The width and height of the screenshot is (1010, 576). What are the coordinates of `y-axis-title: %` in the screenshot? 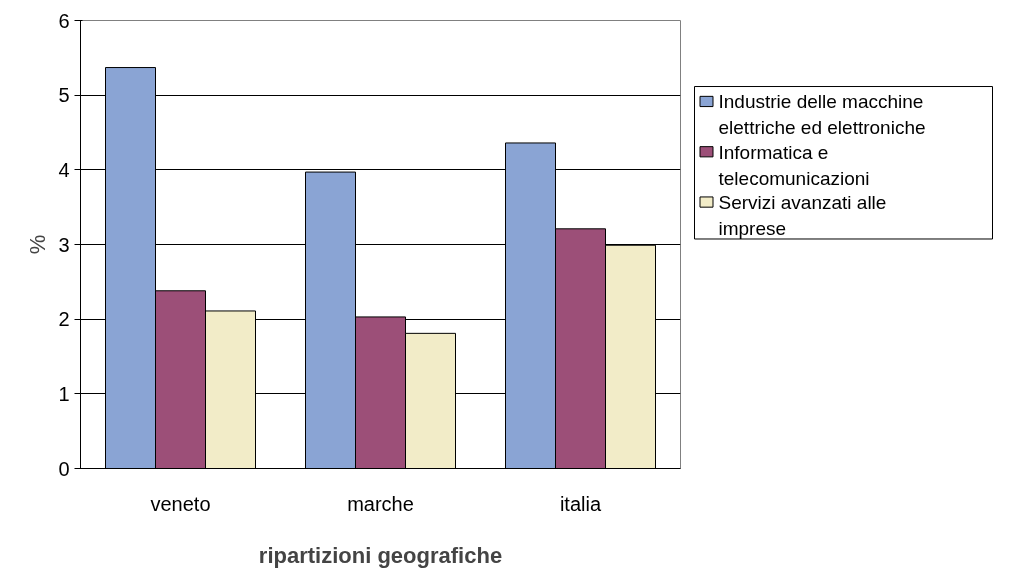 It's located at (38, 244).